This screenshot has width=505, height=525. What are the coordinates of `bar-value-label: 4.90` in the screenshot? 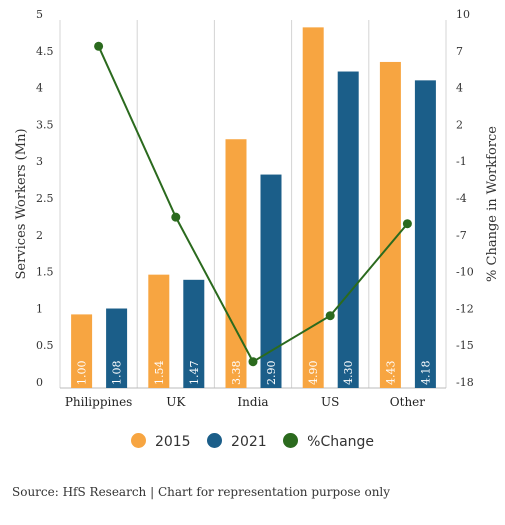 It's located at (313, 373).